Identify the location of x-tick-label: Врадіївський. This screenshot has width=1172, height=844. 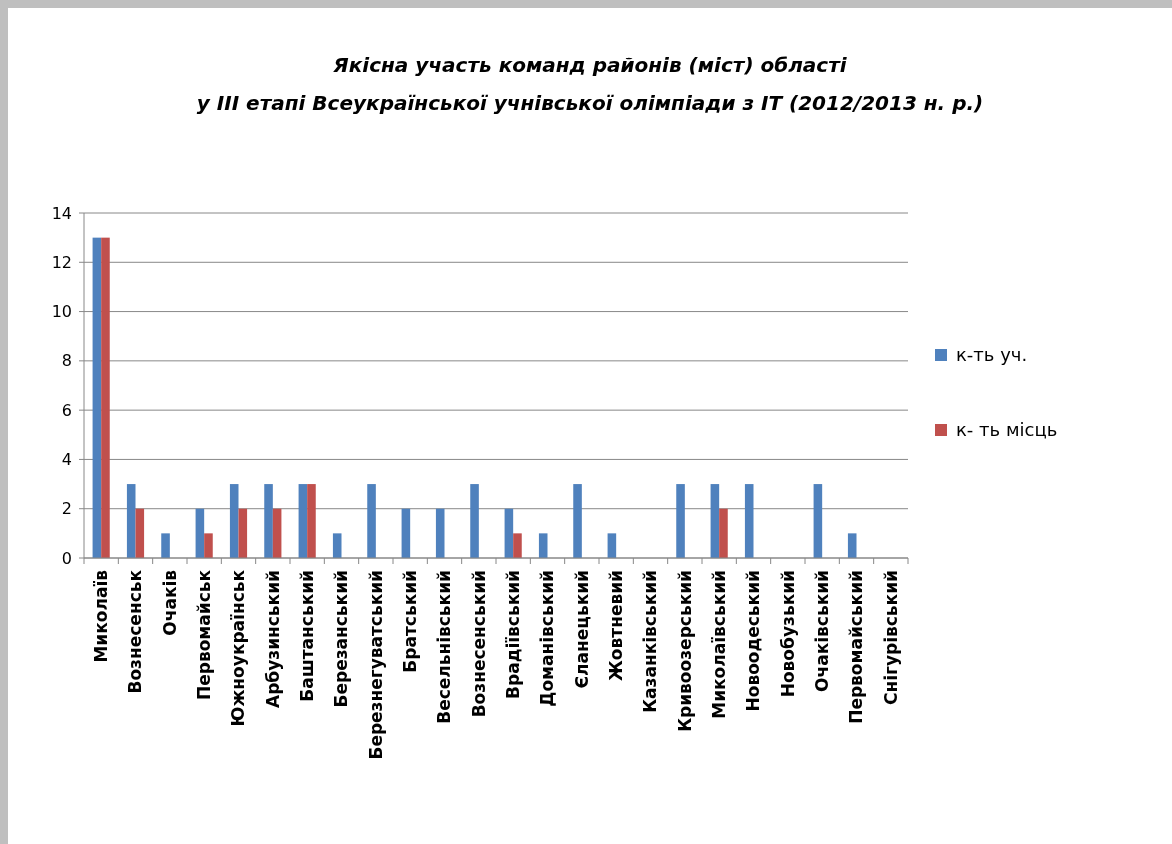
(513, 634).